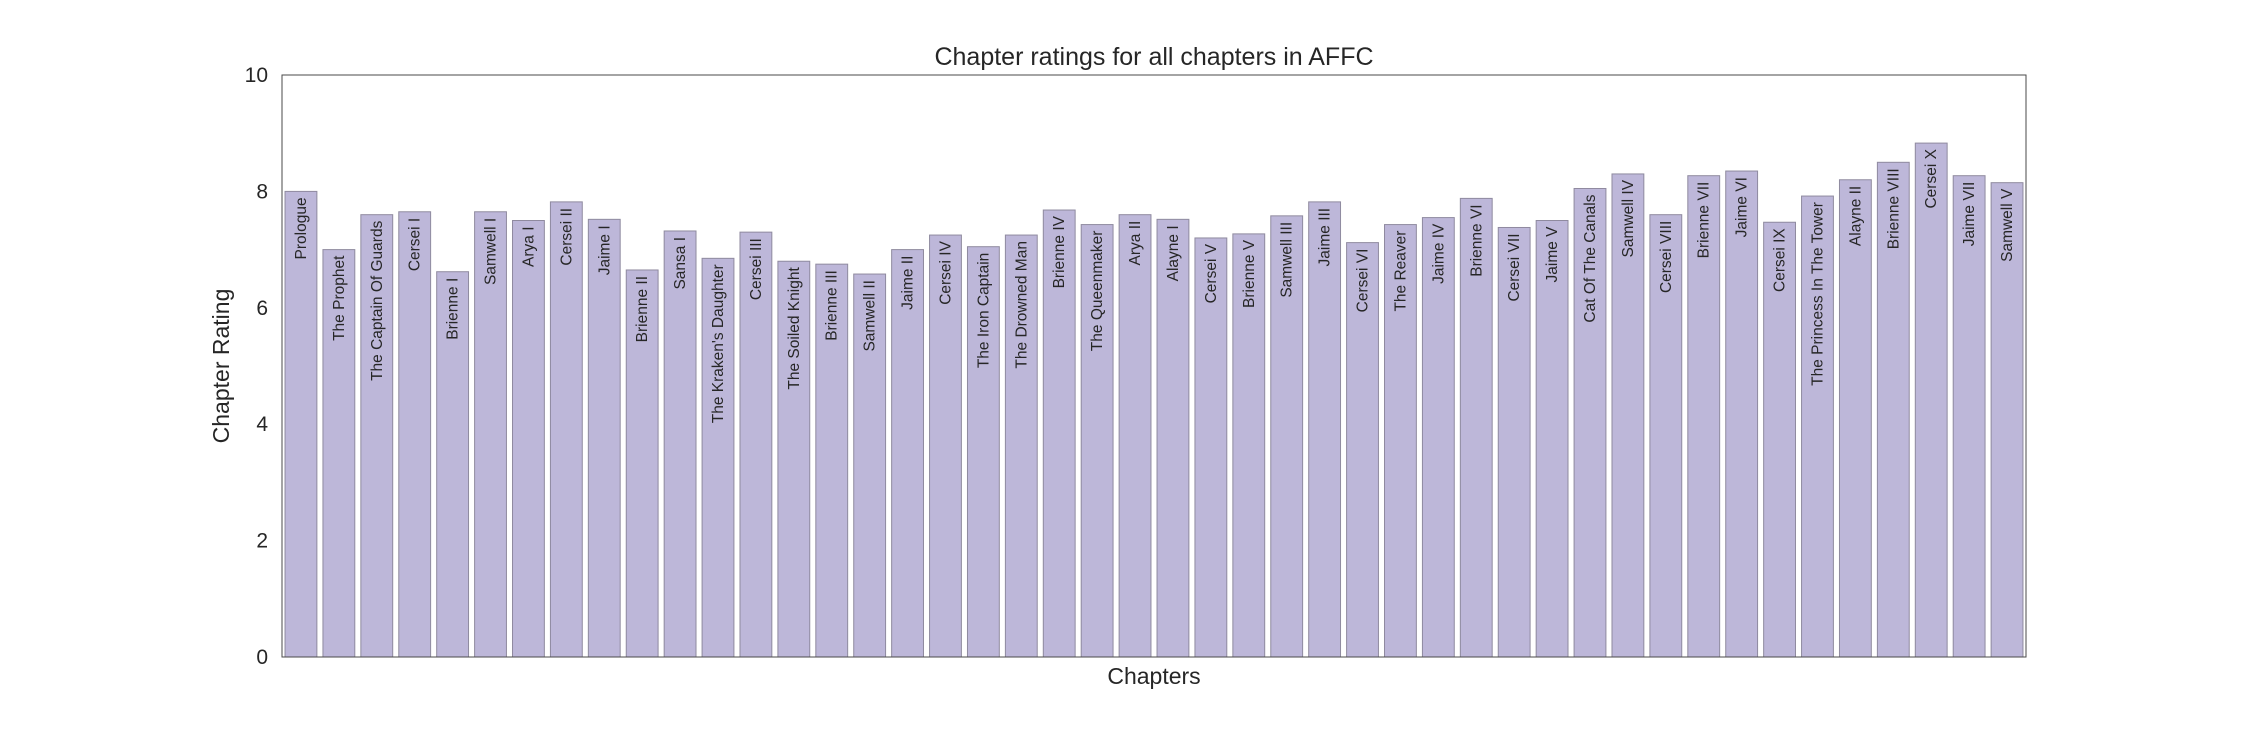 The width and height of the screenshot is (2250, 750). What do you see at coordinates (453, 309) in the screenshot?
I see `bar-category-label: Brienne I` at bounding box center [453, 309].